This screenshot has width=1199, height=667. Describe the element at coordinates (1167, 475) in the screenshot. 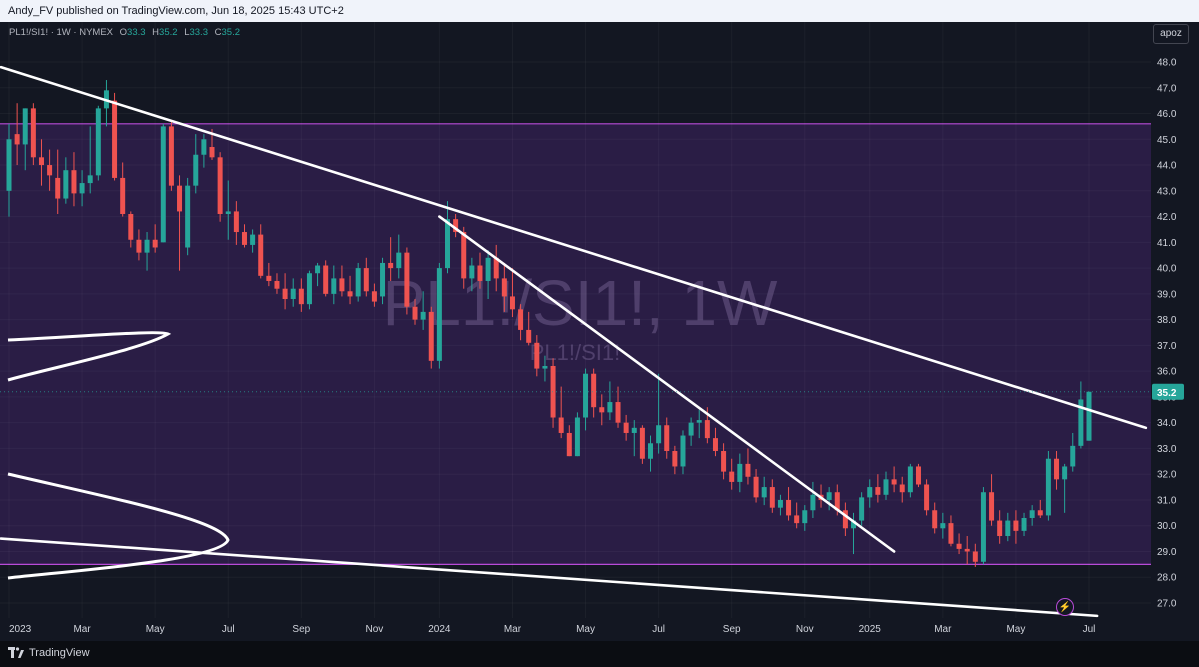

I see `y-tick-label: 32.0` at that location.